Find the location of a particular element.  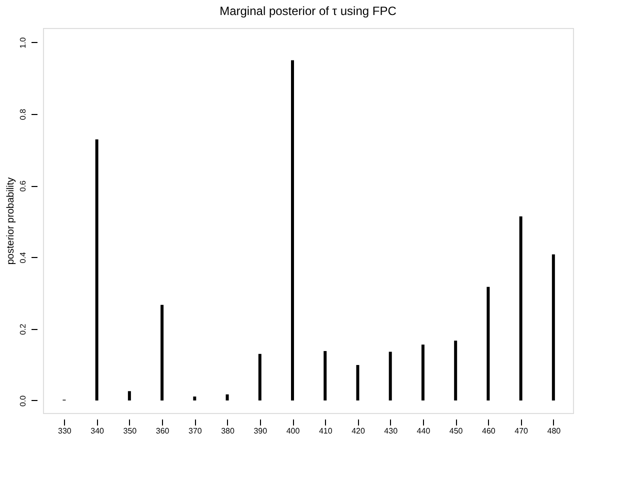

x-tick-label: 430 is located at coordinates (391, 431).